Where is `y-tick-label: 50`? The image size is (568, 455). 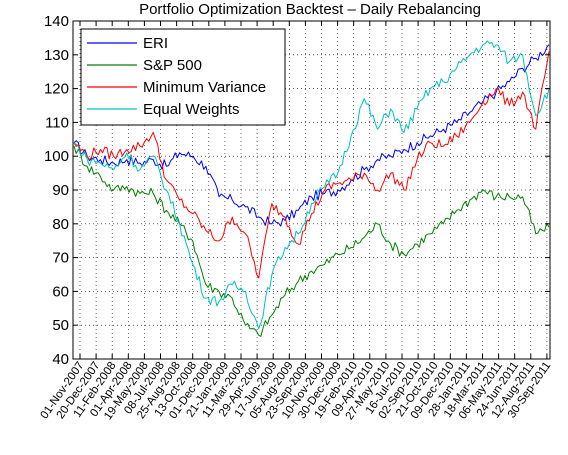
y-tick-label: 50 is located at coordinates (60, 325).